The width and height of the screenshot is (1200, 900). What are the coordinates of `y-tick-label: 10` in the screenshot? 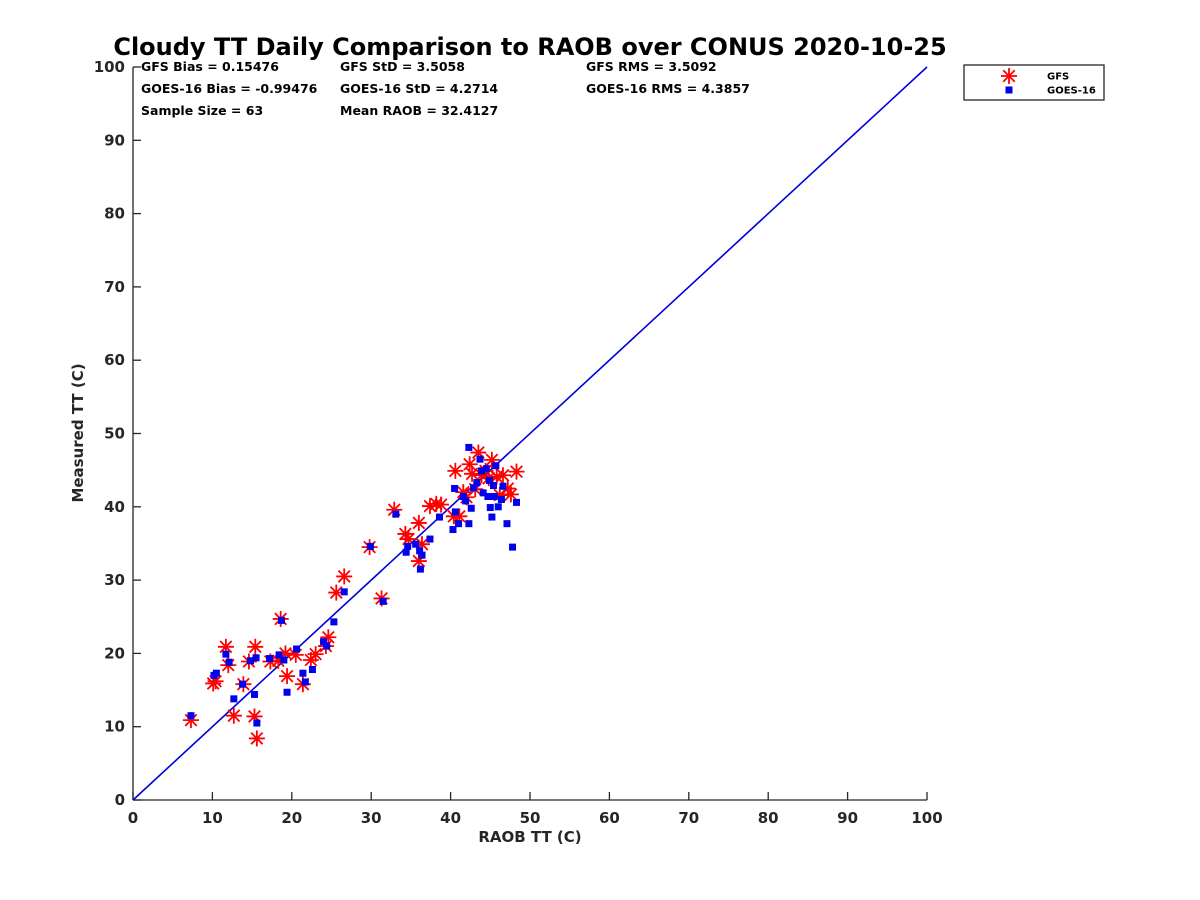 It's located at (114, 727).